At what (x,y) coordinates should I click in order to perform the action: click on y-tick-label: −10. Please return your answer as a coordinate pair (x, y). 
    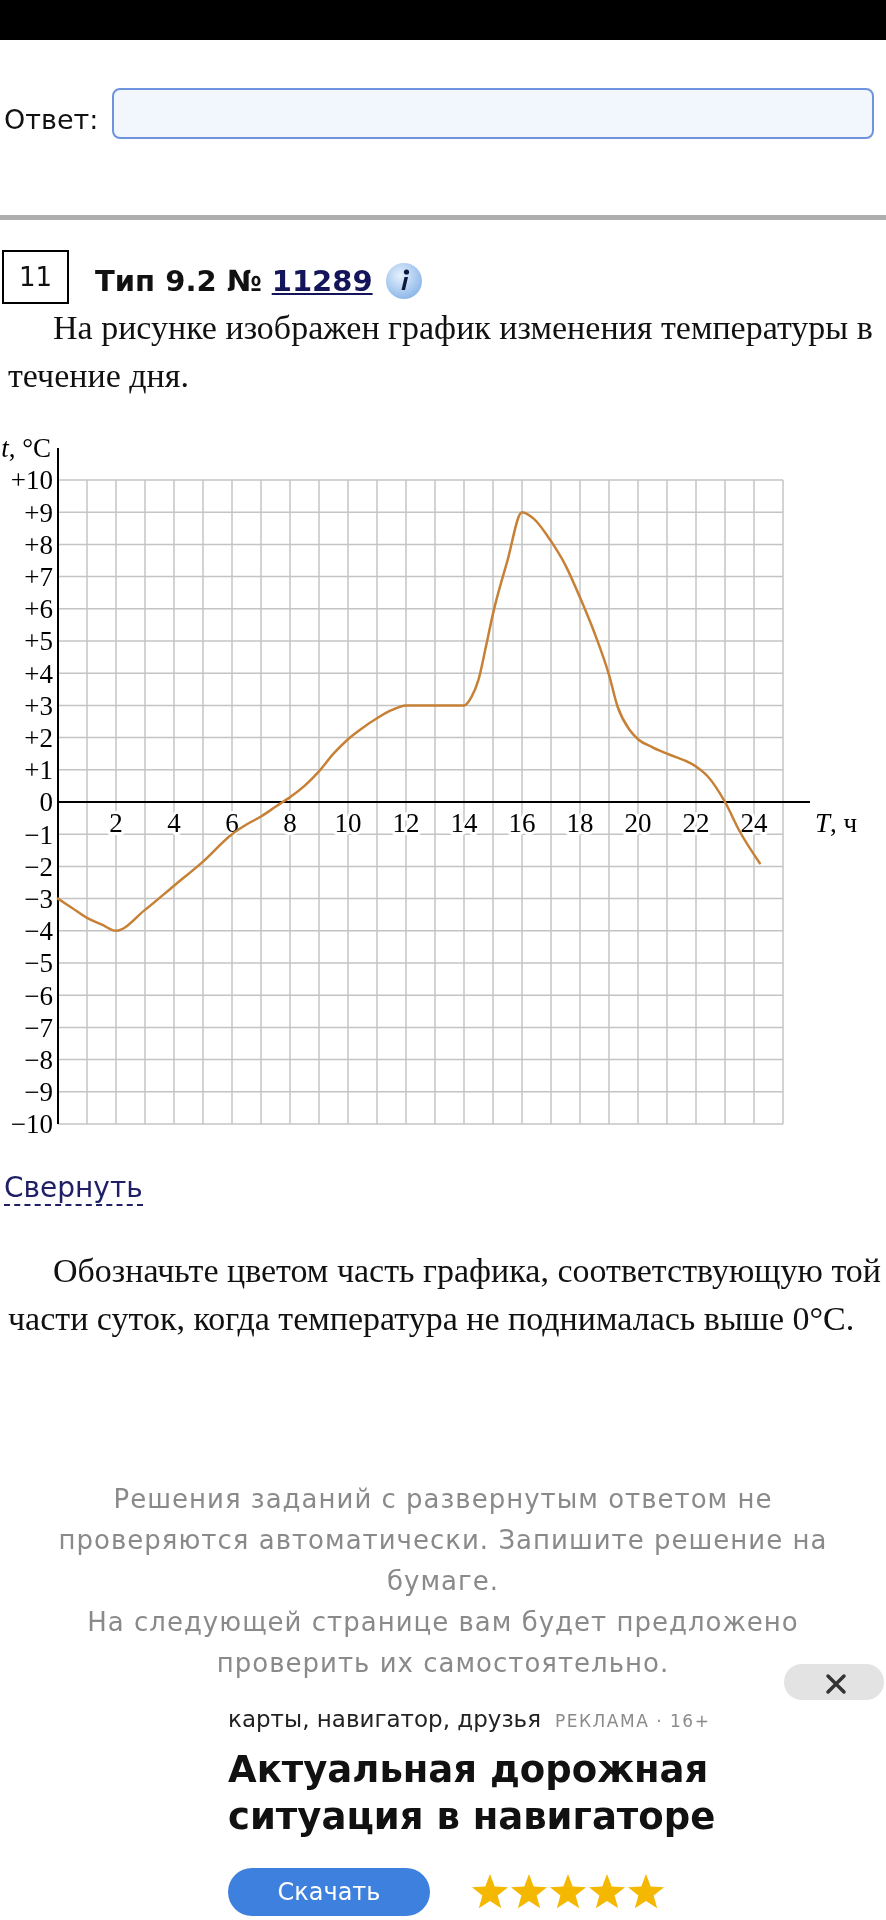
    Looking at the image, I should click on (31, 1124).